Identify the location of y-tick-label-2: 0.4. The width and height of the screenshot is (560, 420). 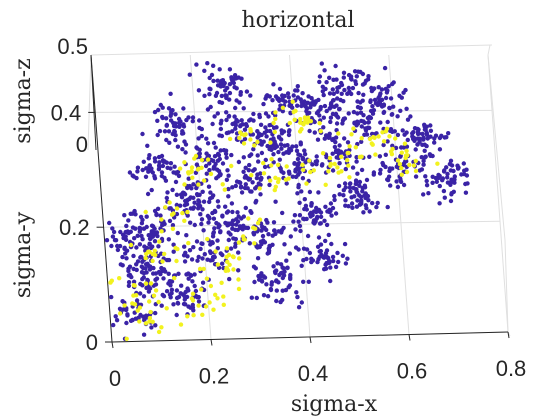
(66, 112).